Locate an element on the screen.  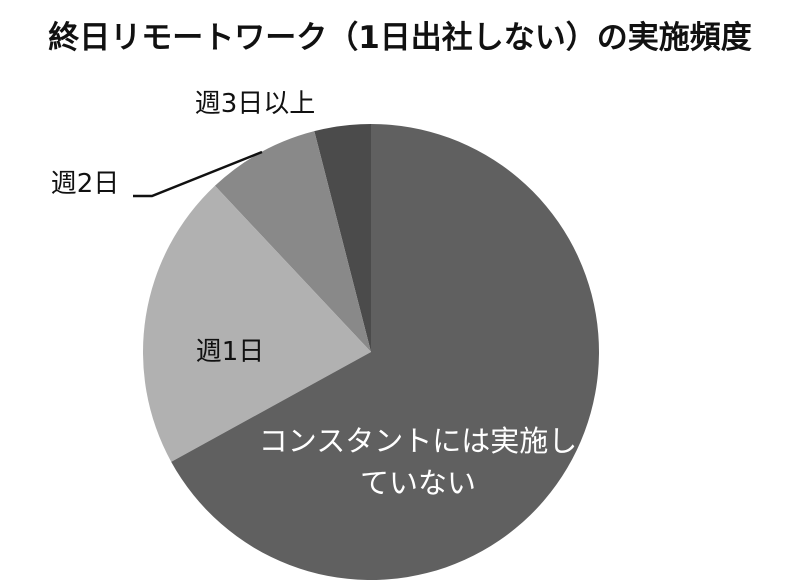
slice-label: コンスタントには実施していない is located at coordinates (418, 462).